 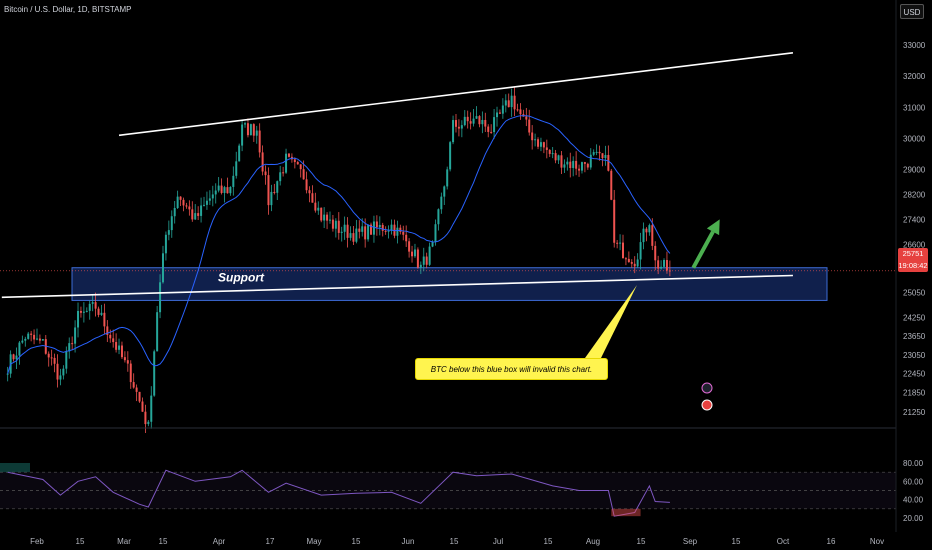 I want to click on dividend-icon, so click(x=707, y=405).